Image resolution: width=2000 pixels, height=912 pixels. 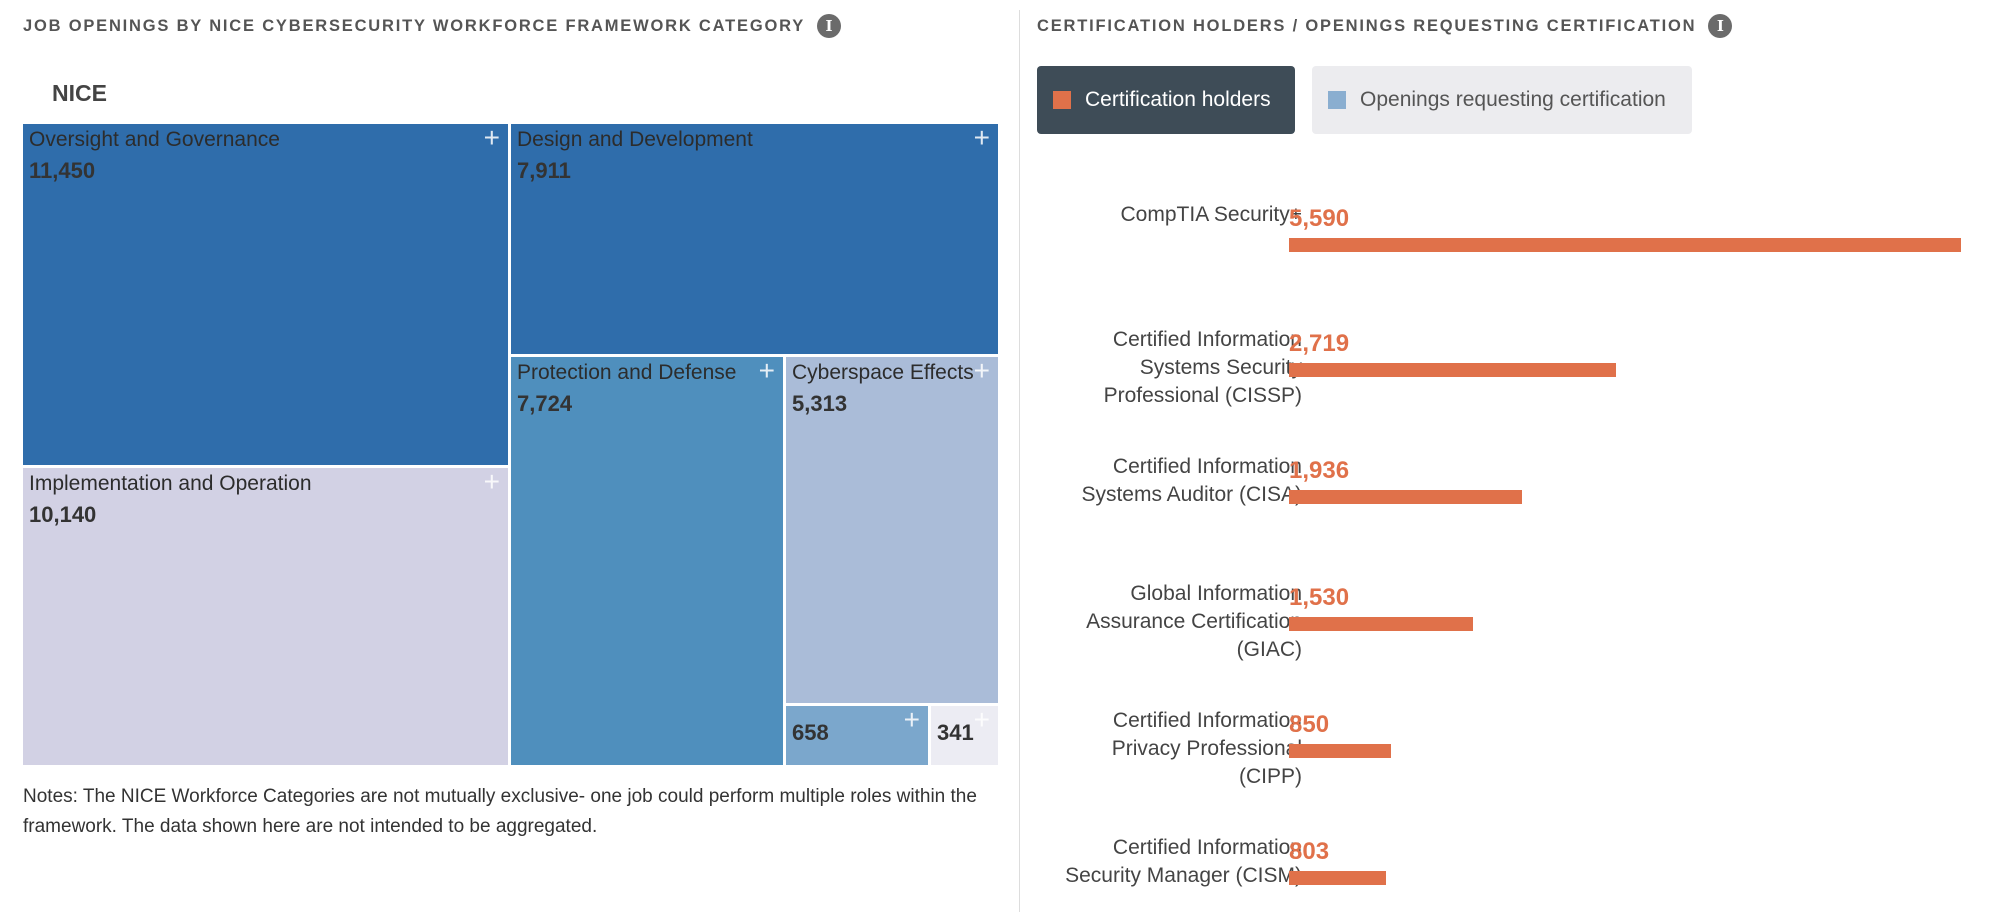 I want to click on treemap-tile-value: 11,450, so click(x=62, y=170).